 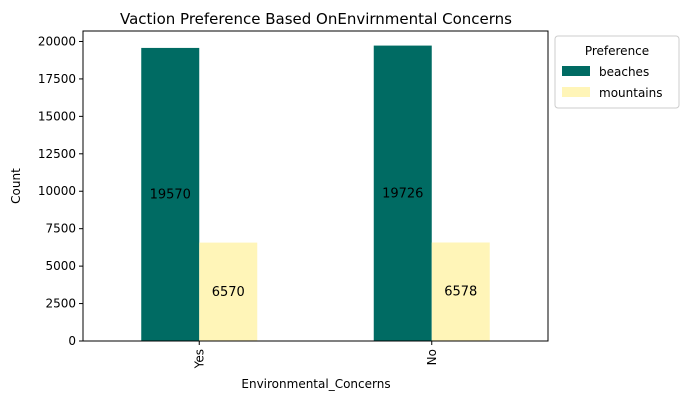 What do you see at coordinates (57, 41) in the screenshot?
I see `y-tick-label: 20000` at bounding box center [57, 41].